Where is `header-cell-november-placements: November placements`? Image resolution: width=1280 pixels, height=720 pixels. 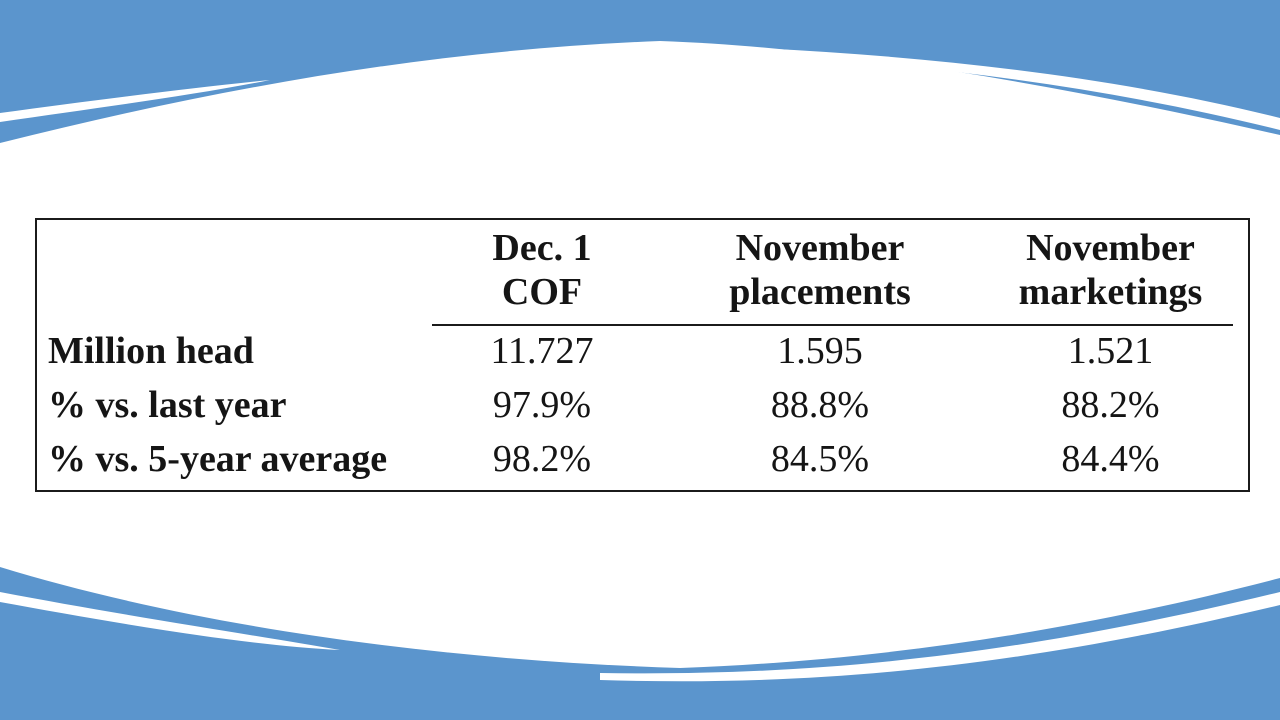
header-cell-november-placements: November placements is located at coordinates (820, 272).